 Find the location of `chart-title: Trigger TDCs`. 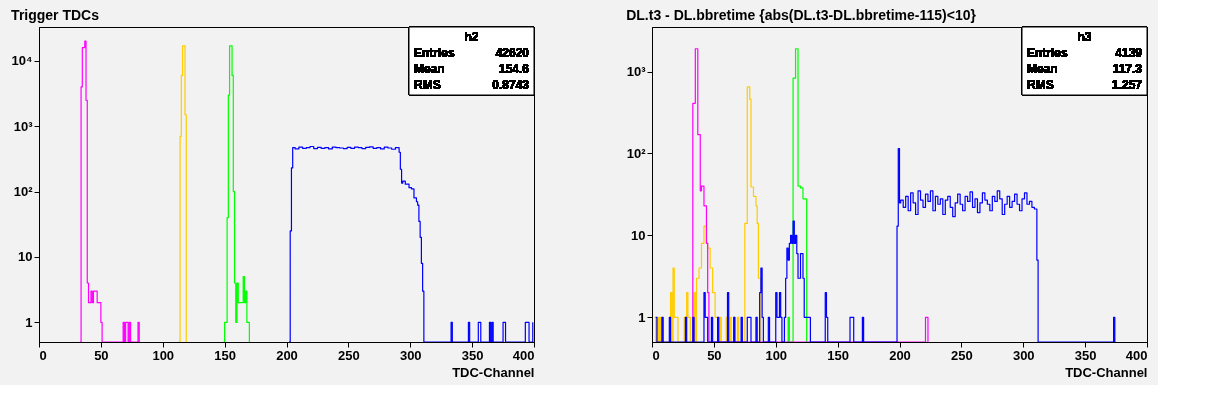

chart-title: Trigger TDCs is located at coordinates (55, 14).